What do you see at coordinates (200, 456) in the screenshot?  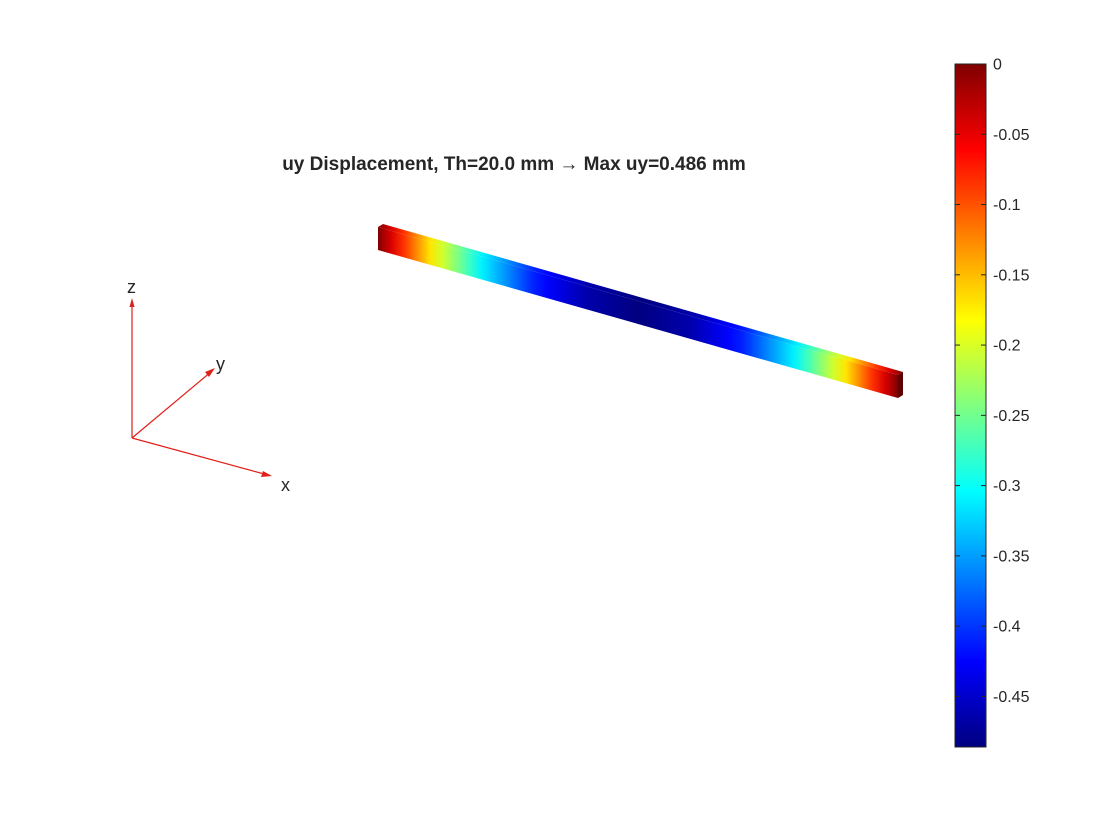 I see `triad-x-axis` at bounding box center [200, 456].